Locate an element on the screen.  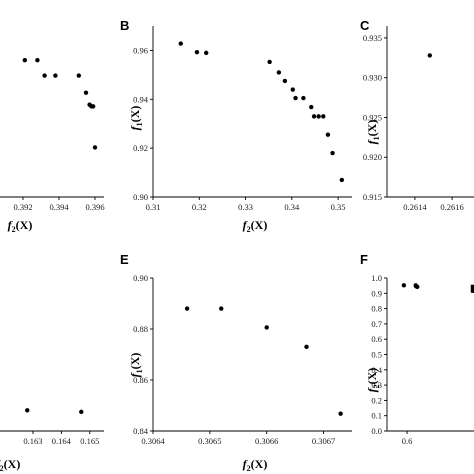
x-tick-label: 0.33 is located at coordinates (245, 207).